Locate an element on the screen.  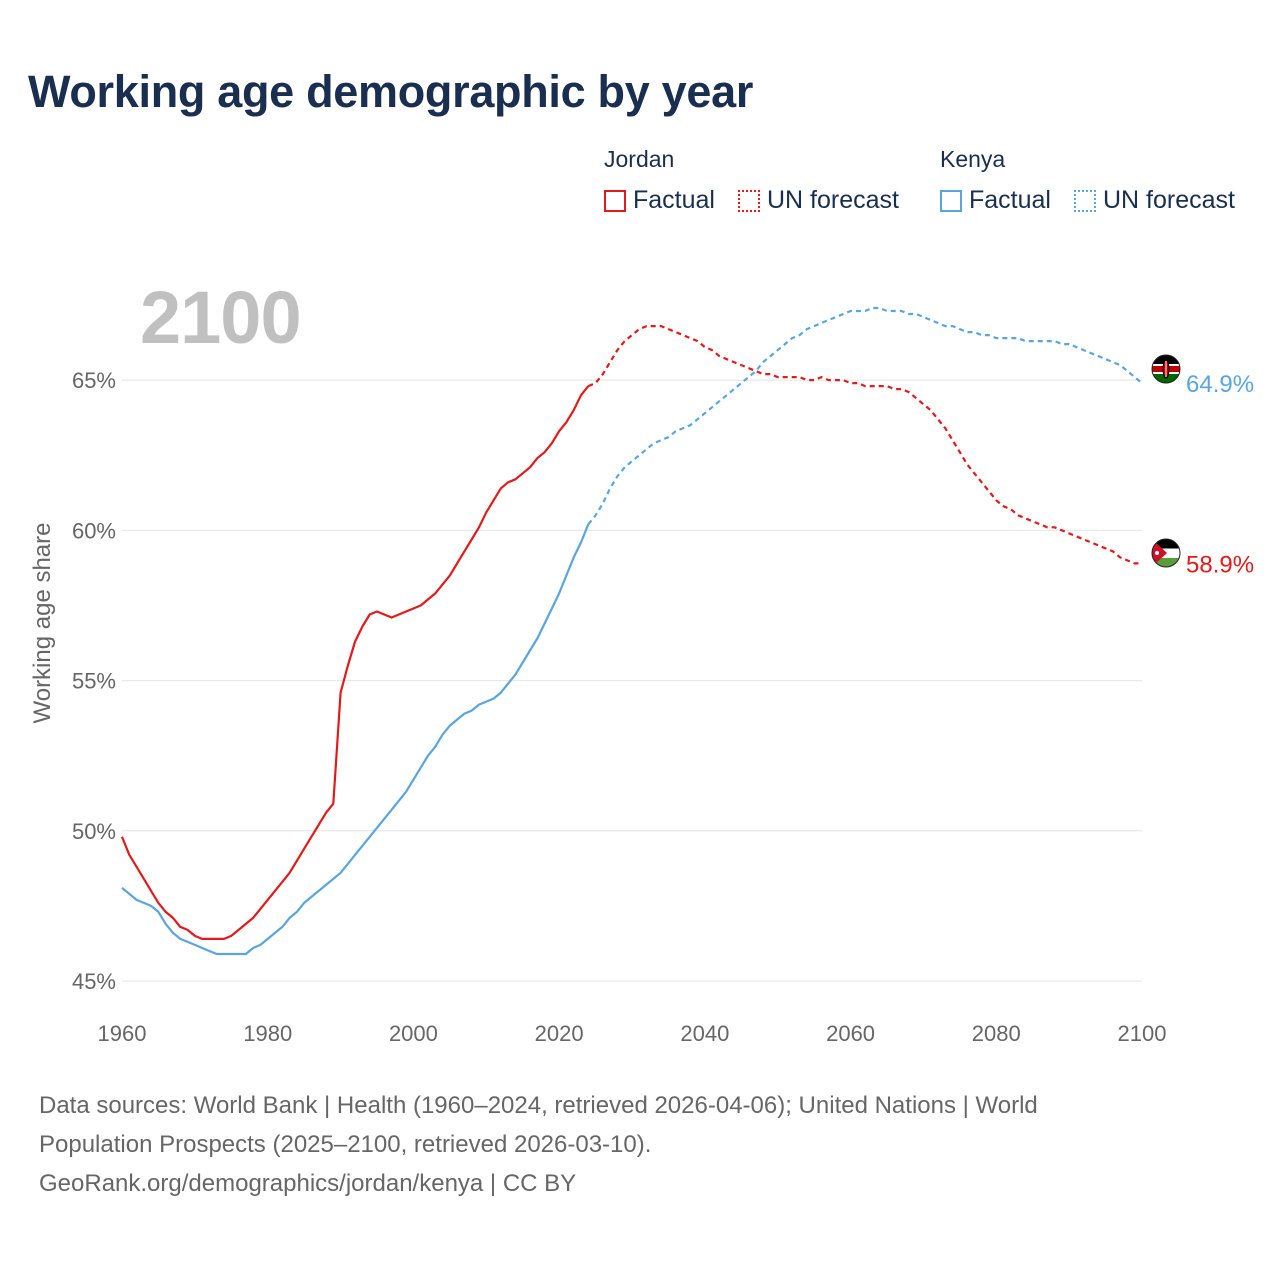
x-tick-label: 2020 is located at coordinates (559, 1033).